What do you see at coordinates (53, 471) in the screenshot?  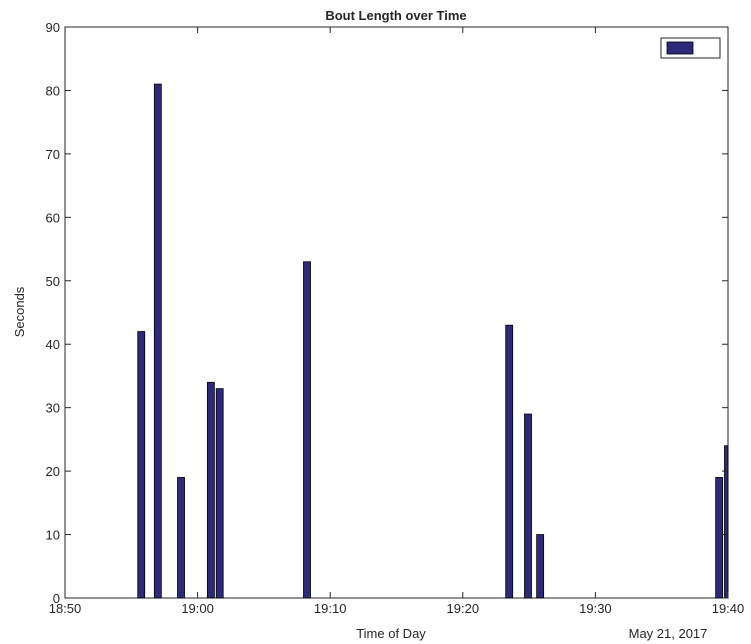 I see `y-tick-label: 20` at bounding box center [53, 471].